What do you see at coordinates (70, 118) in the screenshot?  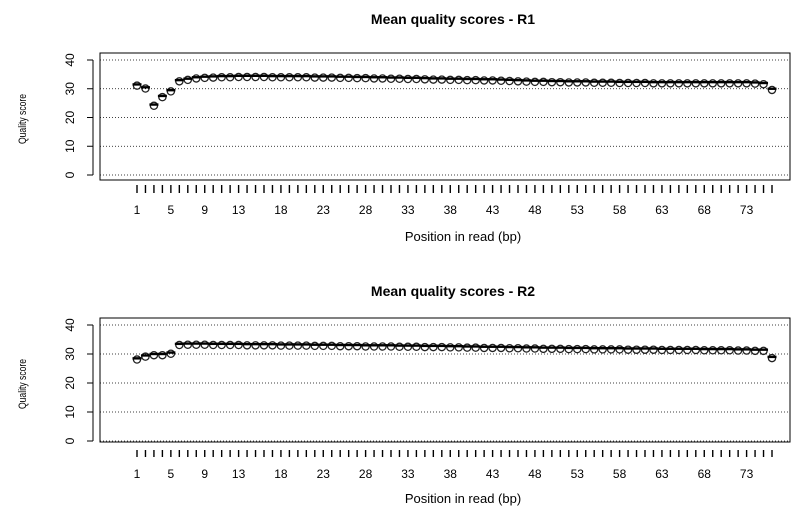 I see `y-tick-label: 20` at bounding box center [70, 118].